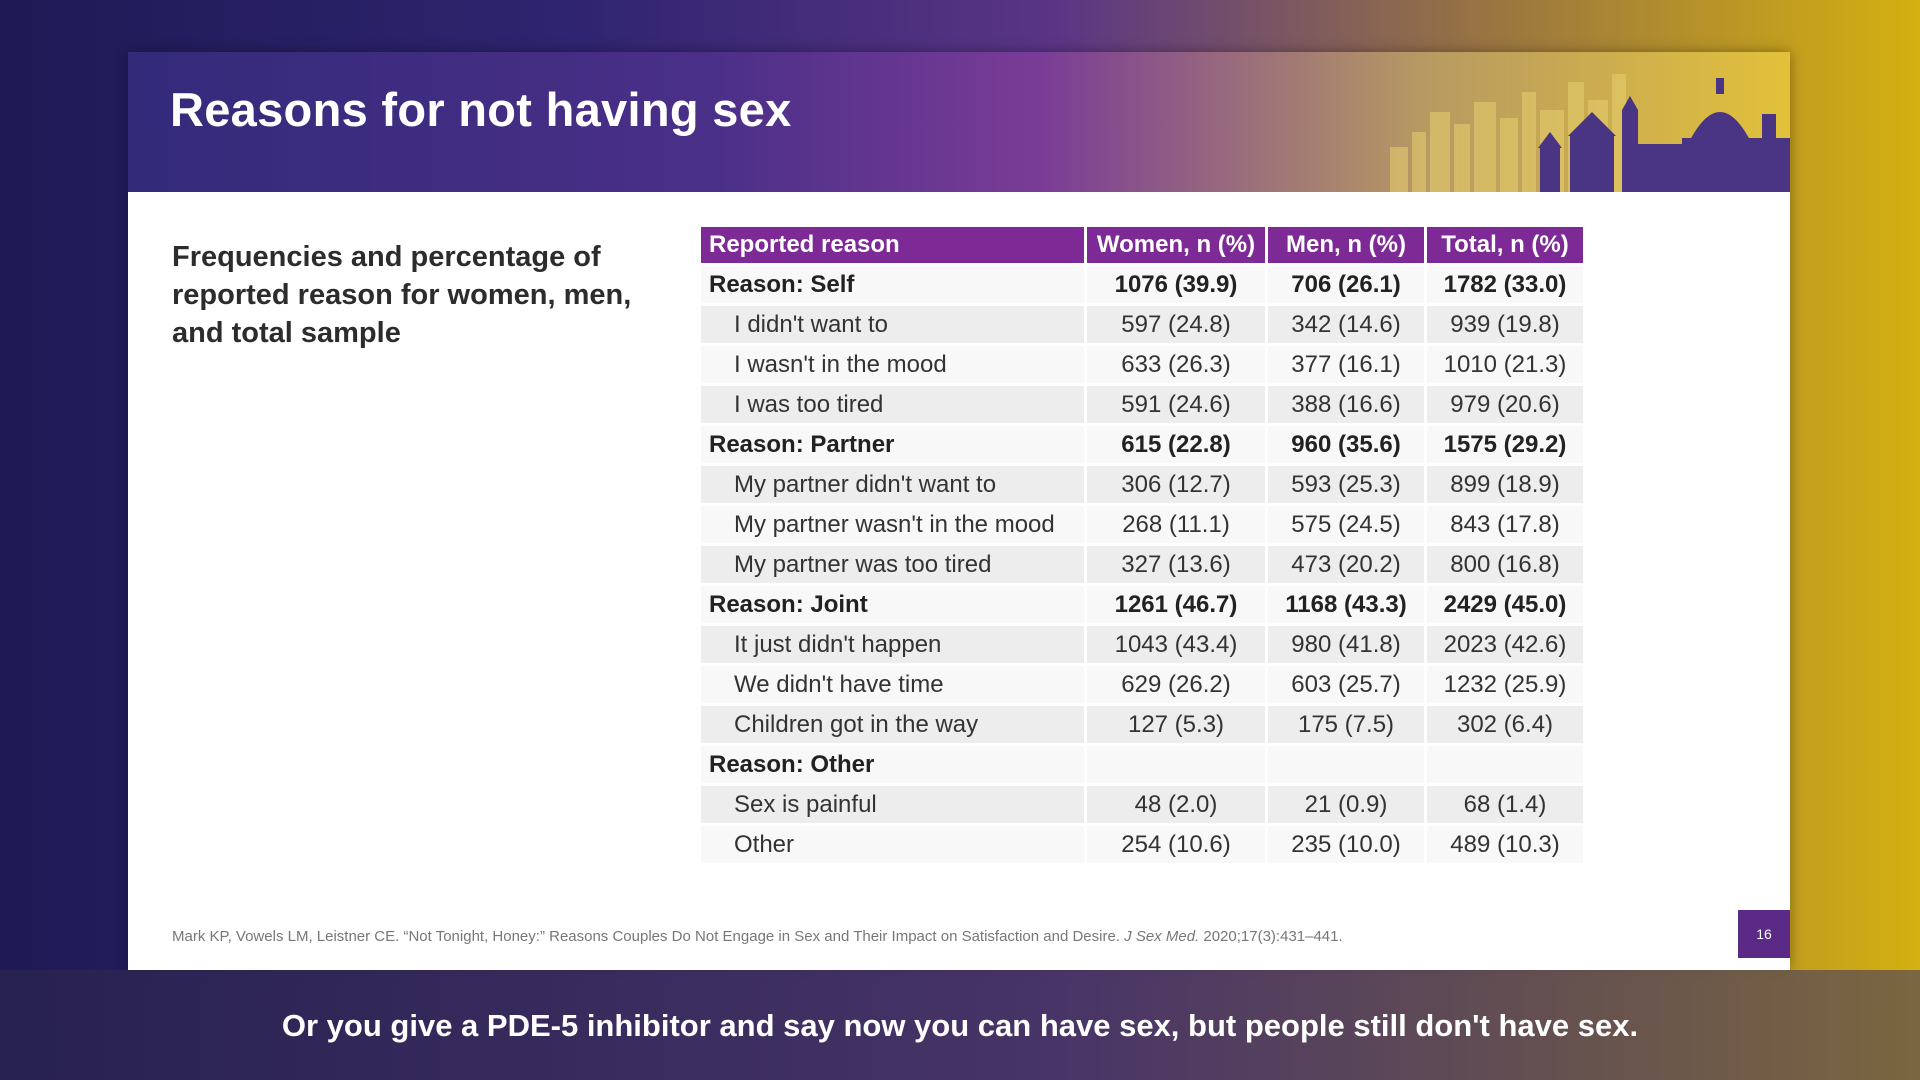  Describe the element at coordinates (892, 844) in the screenshot. I see `cell-reason: Other` at that location.